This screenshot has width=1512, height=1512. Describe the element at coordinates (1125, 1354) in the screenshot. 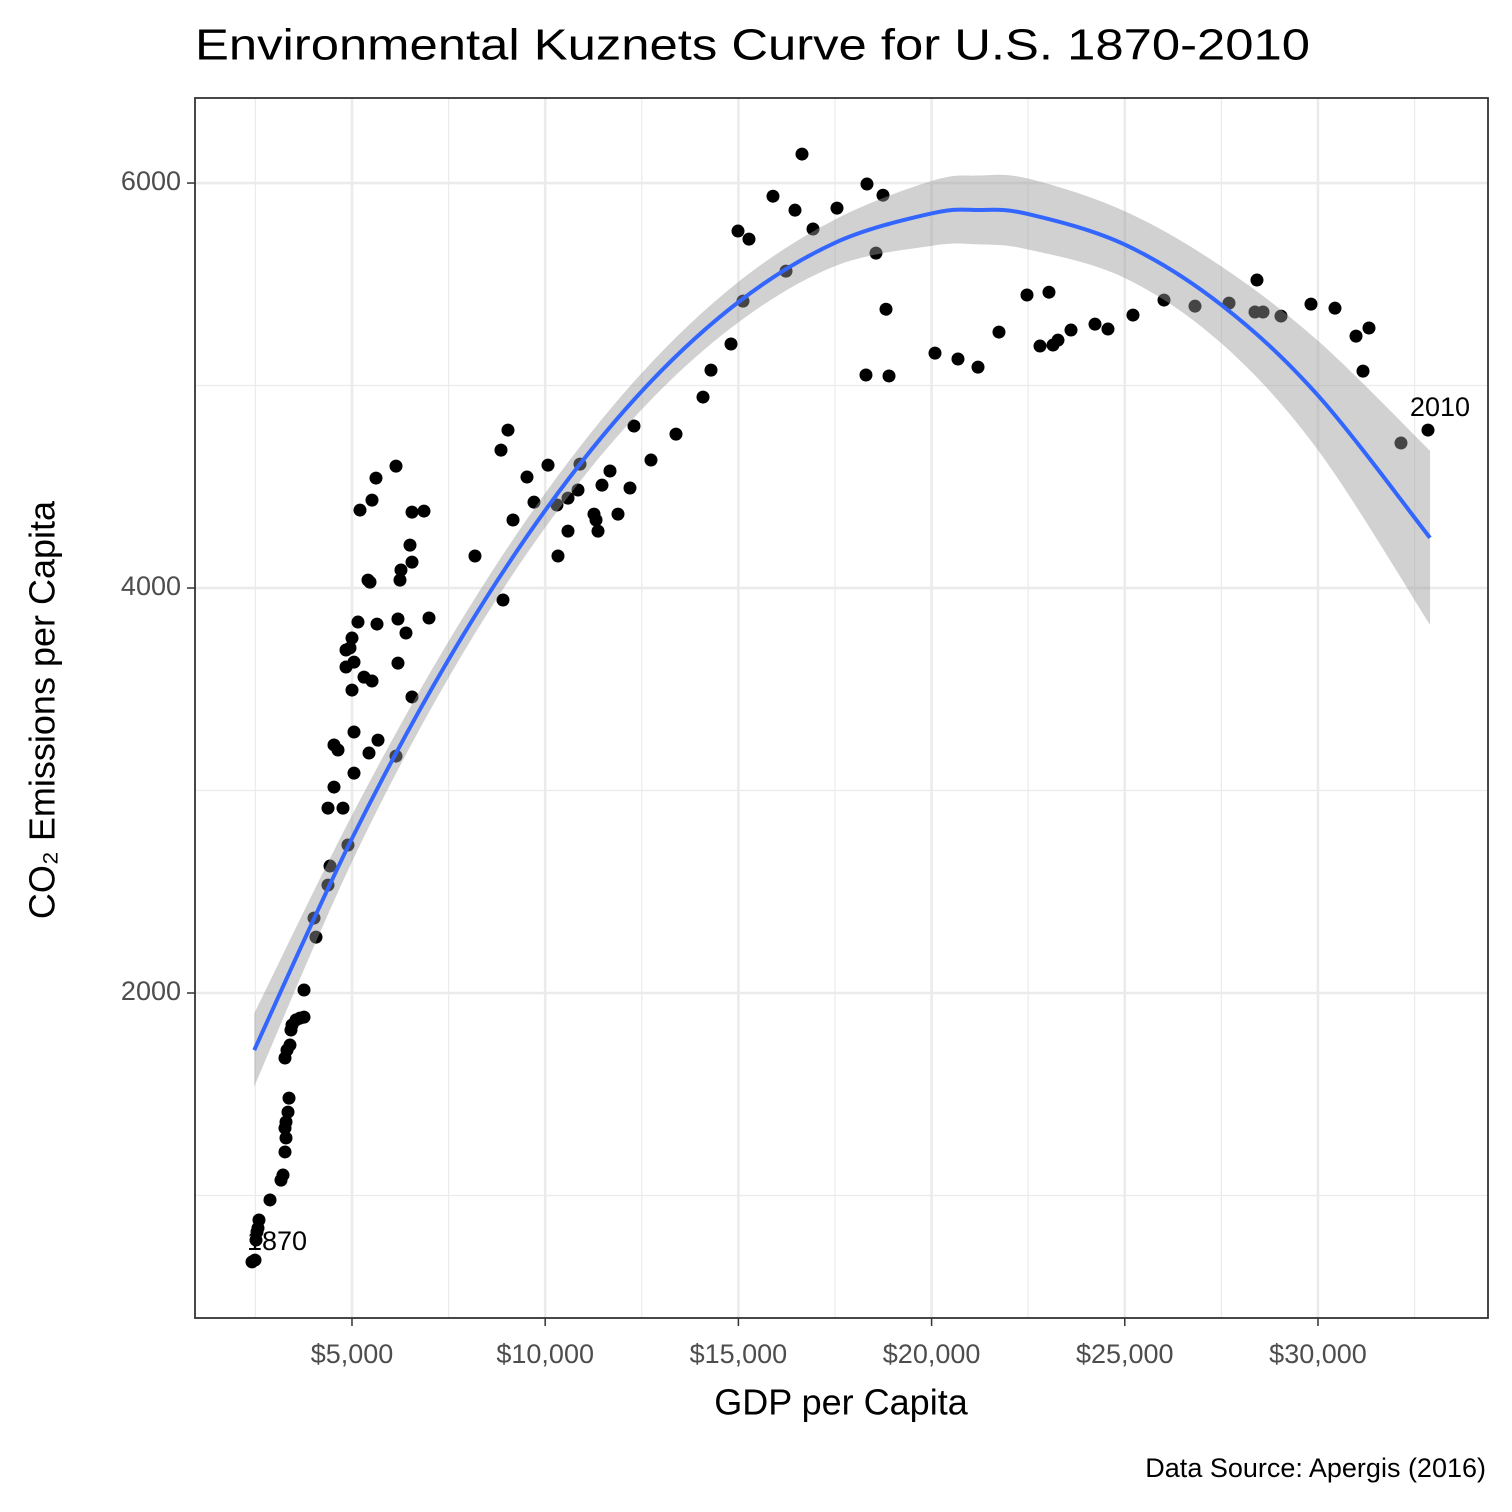

I see `x-tick-label: $25,000` at that location.